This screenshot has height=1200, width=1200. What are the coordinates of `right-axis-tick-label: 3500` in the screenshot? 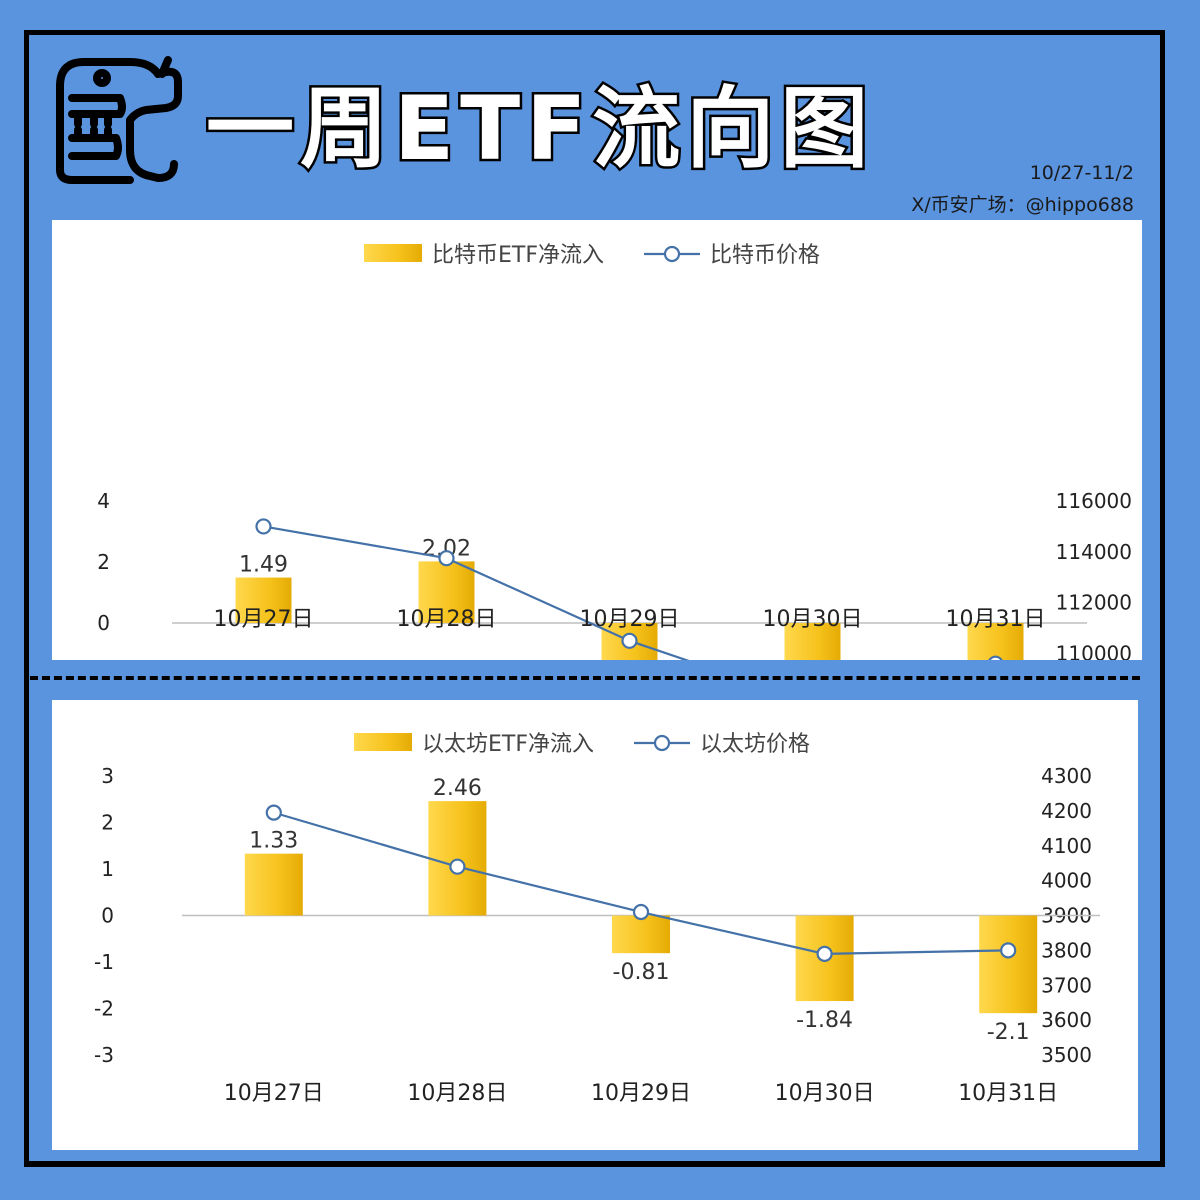 It's located at (1066, 1055).